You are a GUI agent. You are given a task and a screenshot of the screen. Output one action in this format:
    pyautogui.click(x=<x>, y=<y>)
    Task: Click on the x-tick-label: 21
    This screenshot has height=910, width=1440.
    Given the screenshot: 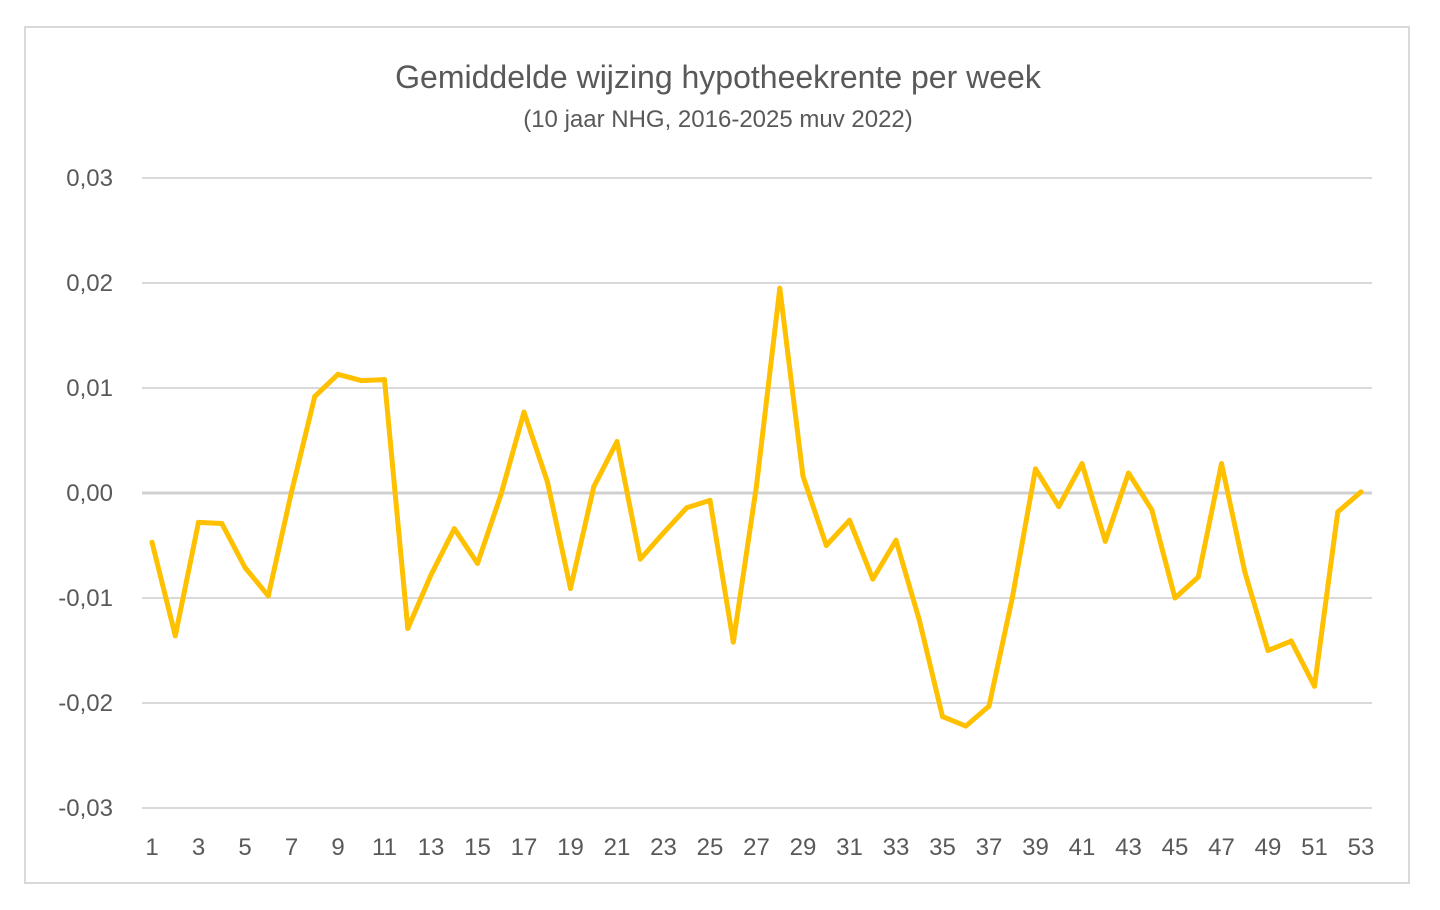 What is the action you would take?
    pyautogui.click(x=617, y=847)
    